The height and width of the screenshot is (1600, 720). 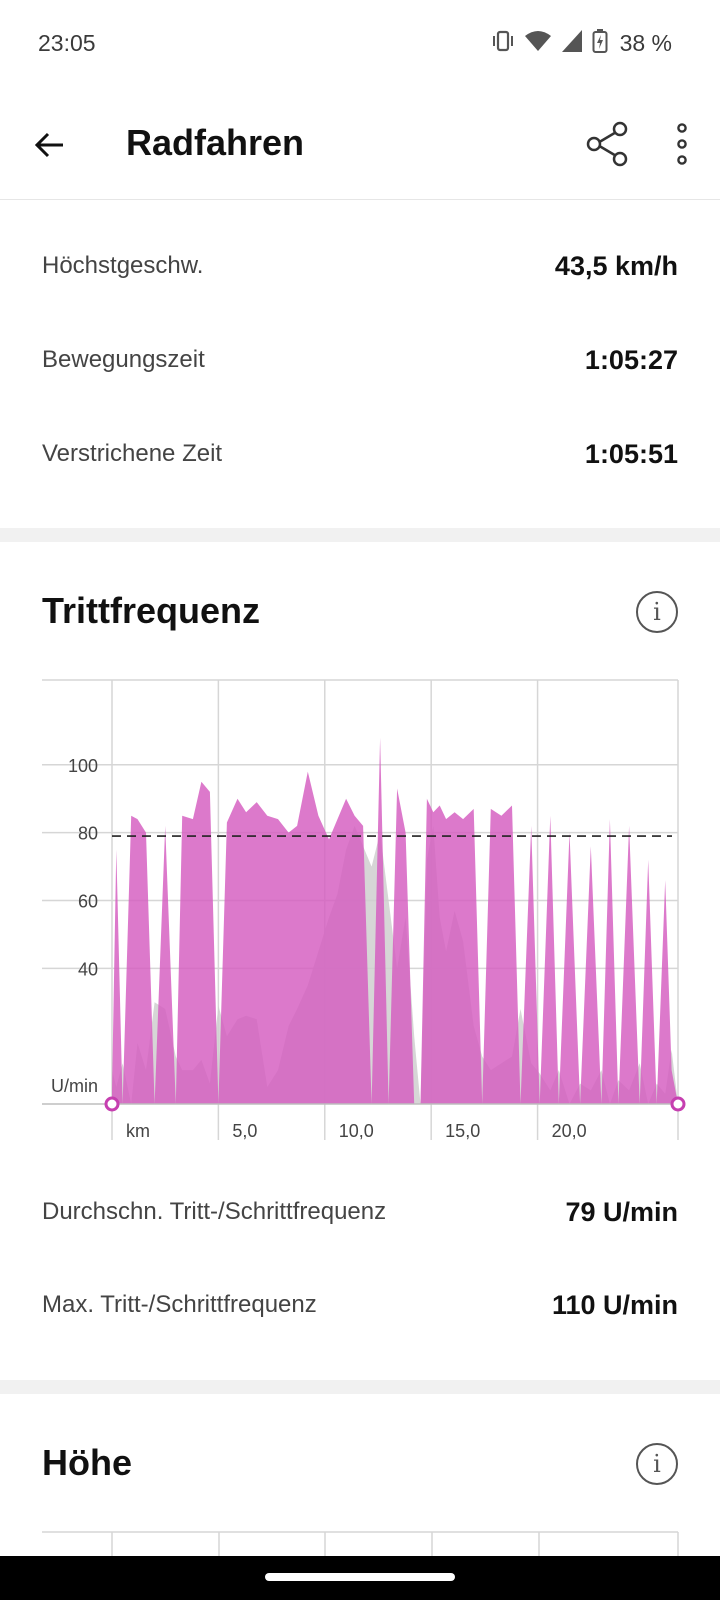 I want to click on range-handle-end, so click(x=678, y=1104).